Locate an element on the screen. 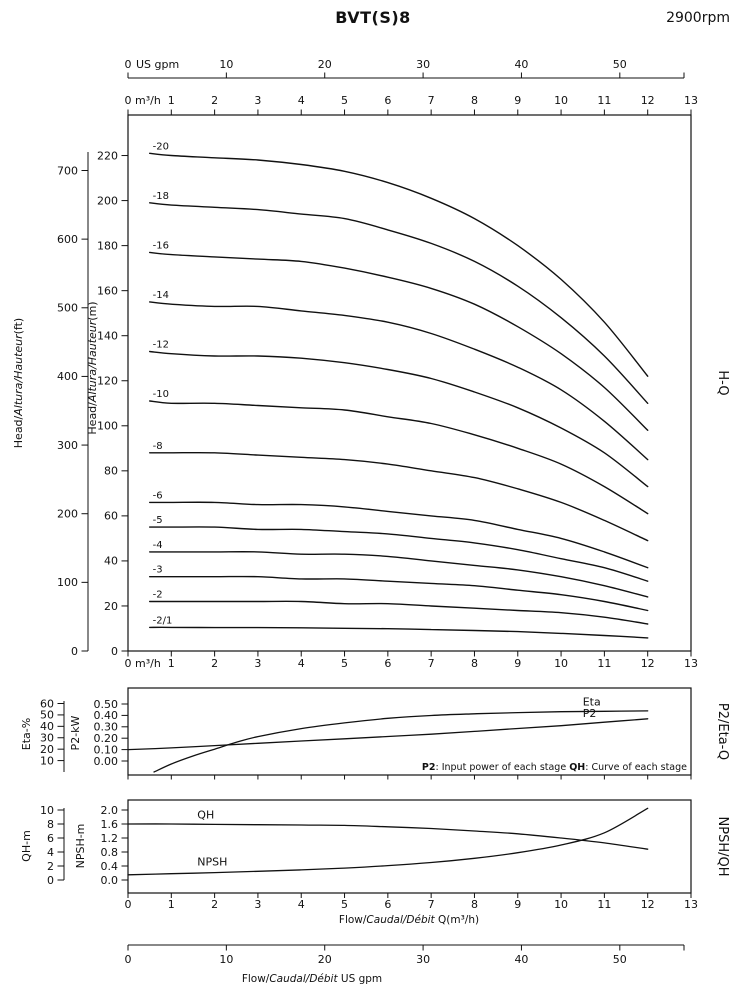 The width and height of the screenshot is (746, 1000). npsh-x-tick-label: 6 is located at coordinates (387, 904).